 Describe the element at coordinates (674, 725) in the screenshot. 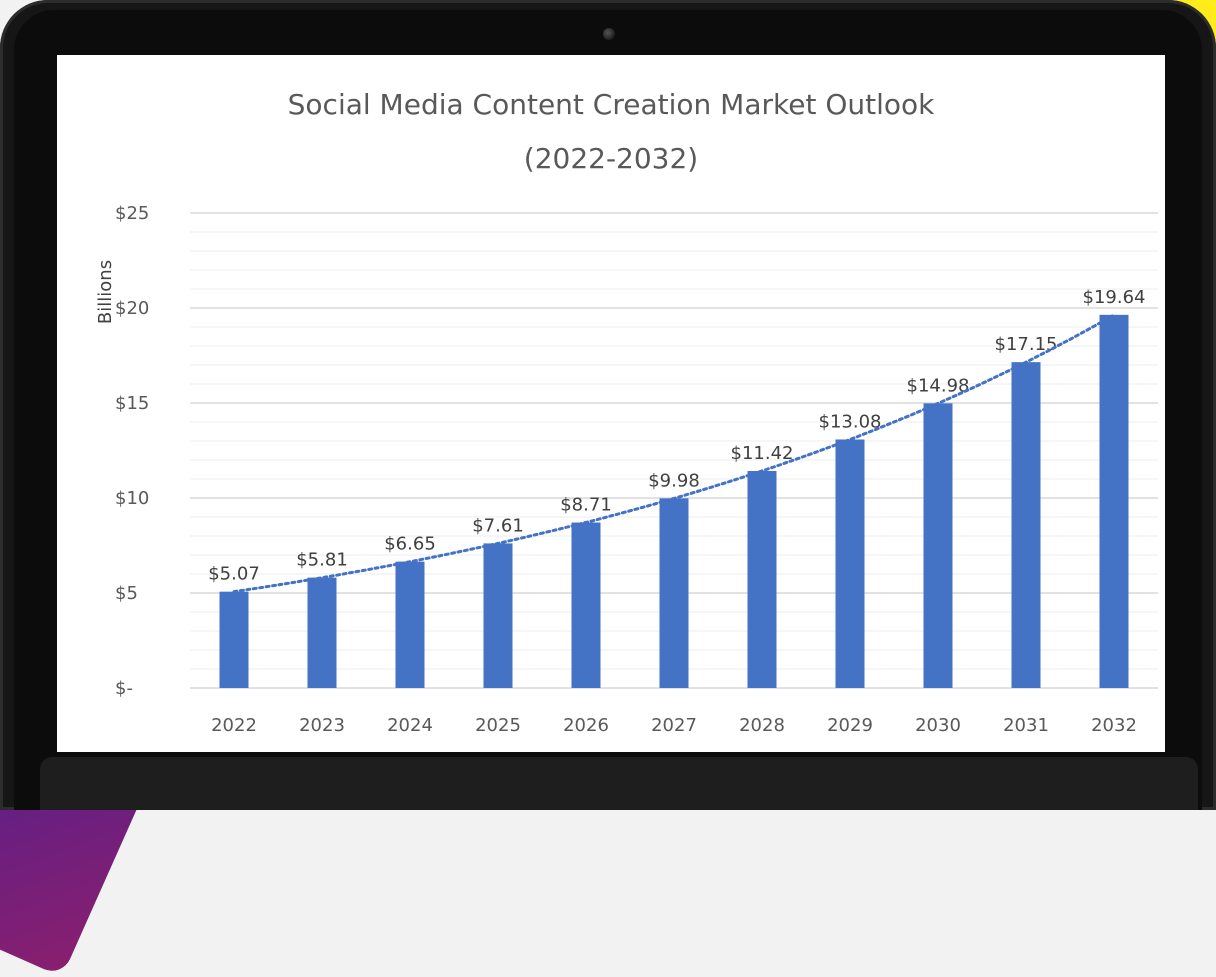

I see `x-tick-label: 2027` at that location.